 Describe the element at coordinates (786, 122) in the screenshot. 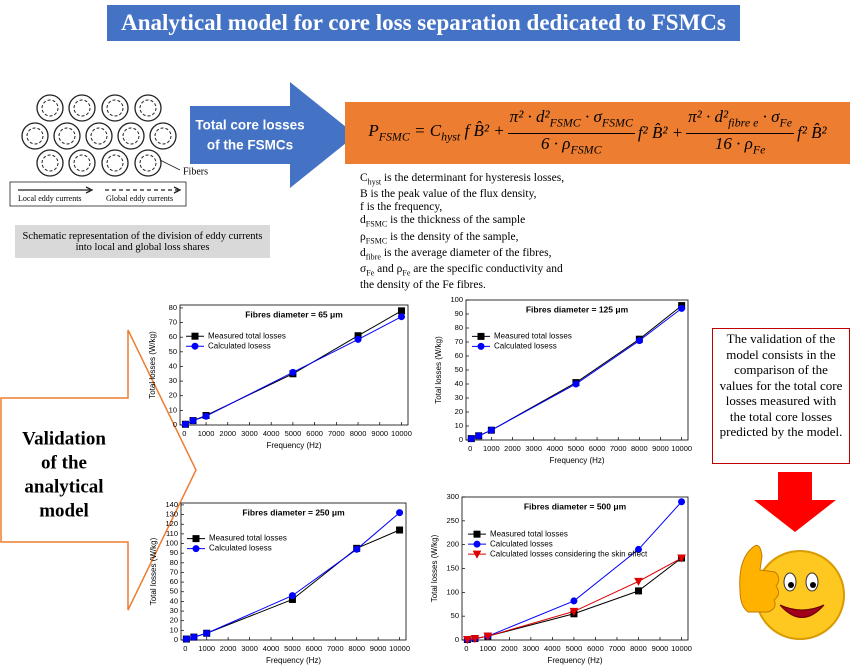

I see `subscript: Fe` at that location.